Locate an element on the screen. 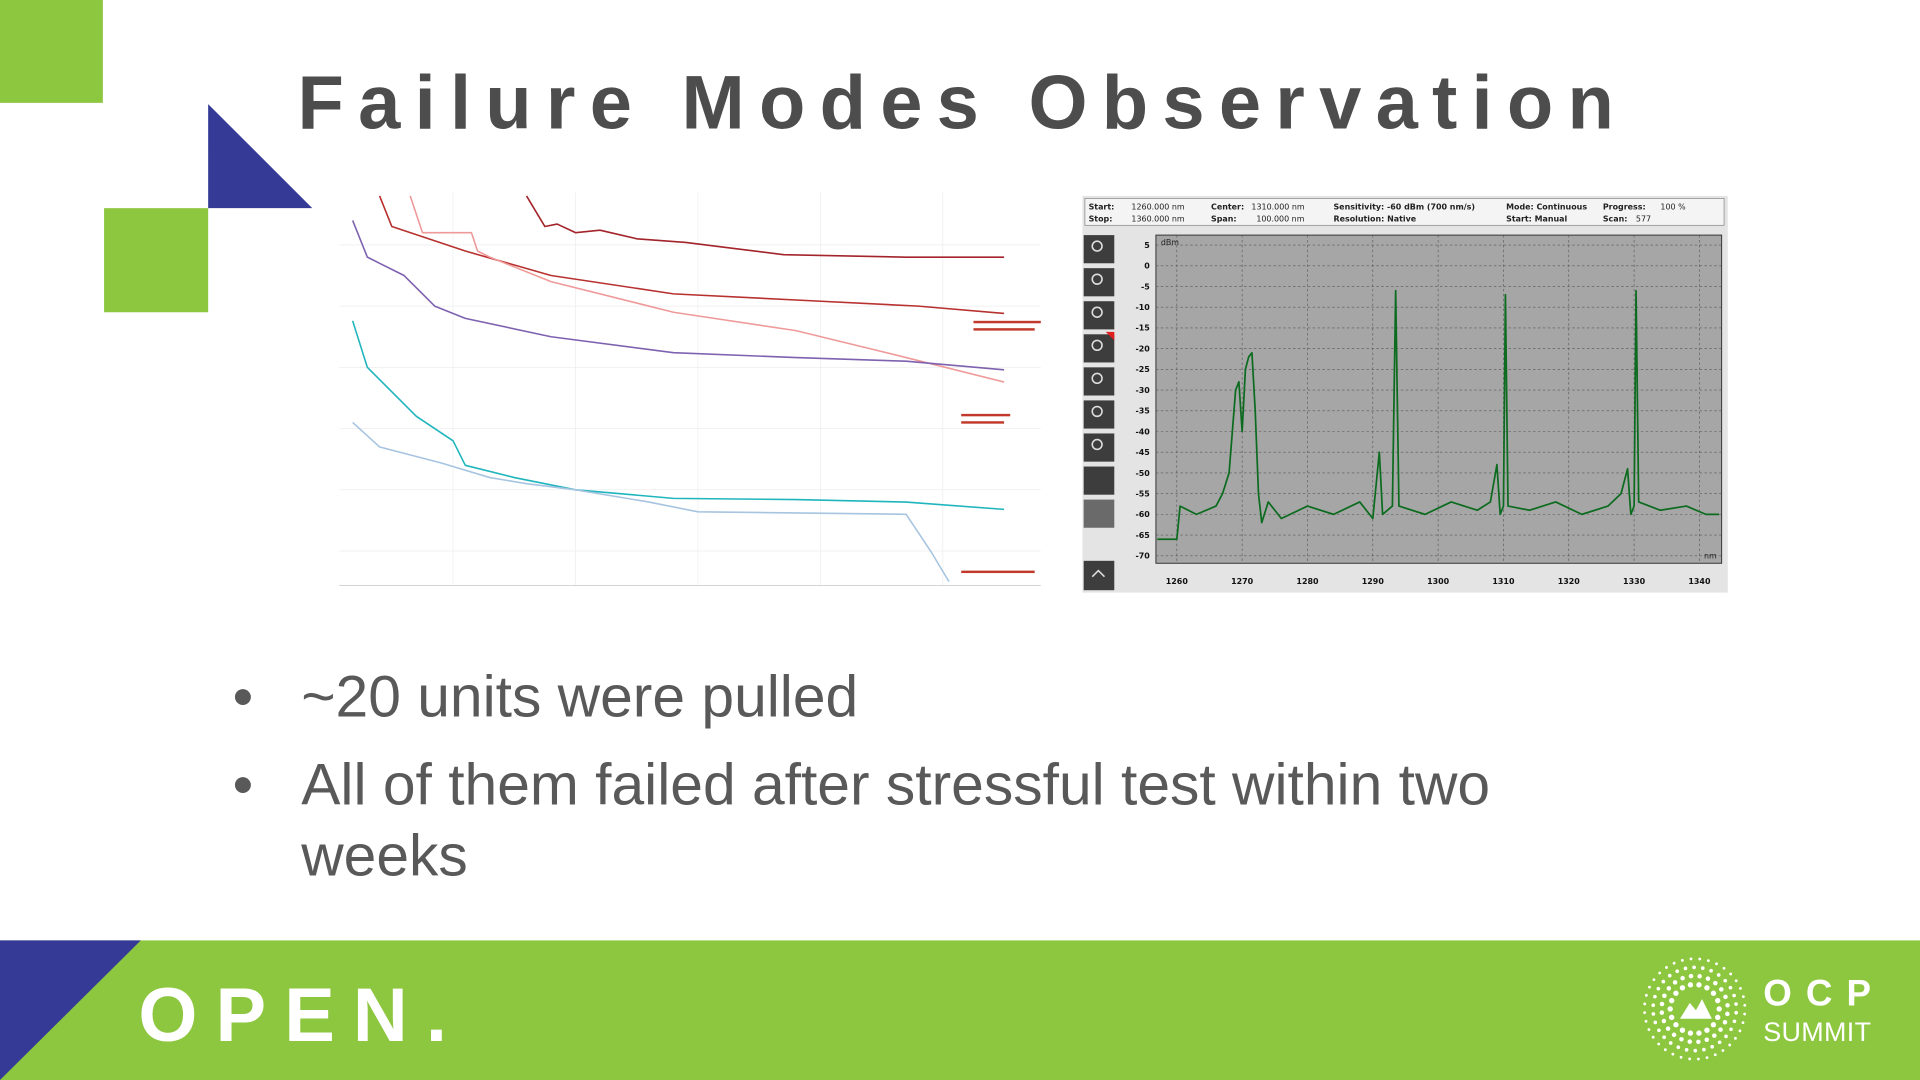 The height and width of the screenshot is (1080, 1920). status-text: Scan: is located at coordinates (1615, 219).